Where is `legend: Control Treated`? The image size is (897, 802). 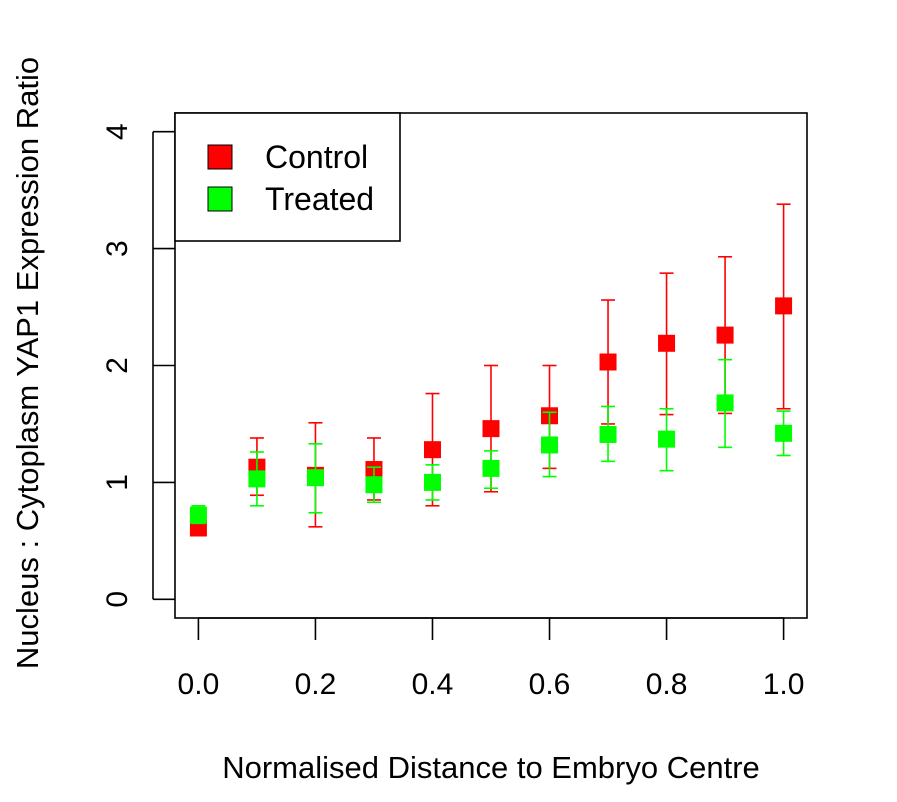 legend: Control Treated is located at coordinates (287, 177).